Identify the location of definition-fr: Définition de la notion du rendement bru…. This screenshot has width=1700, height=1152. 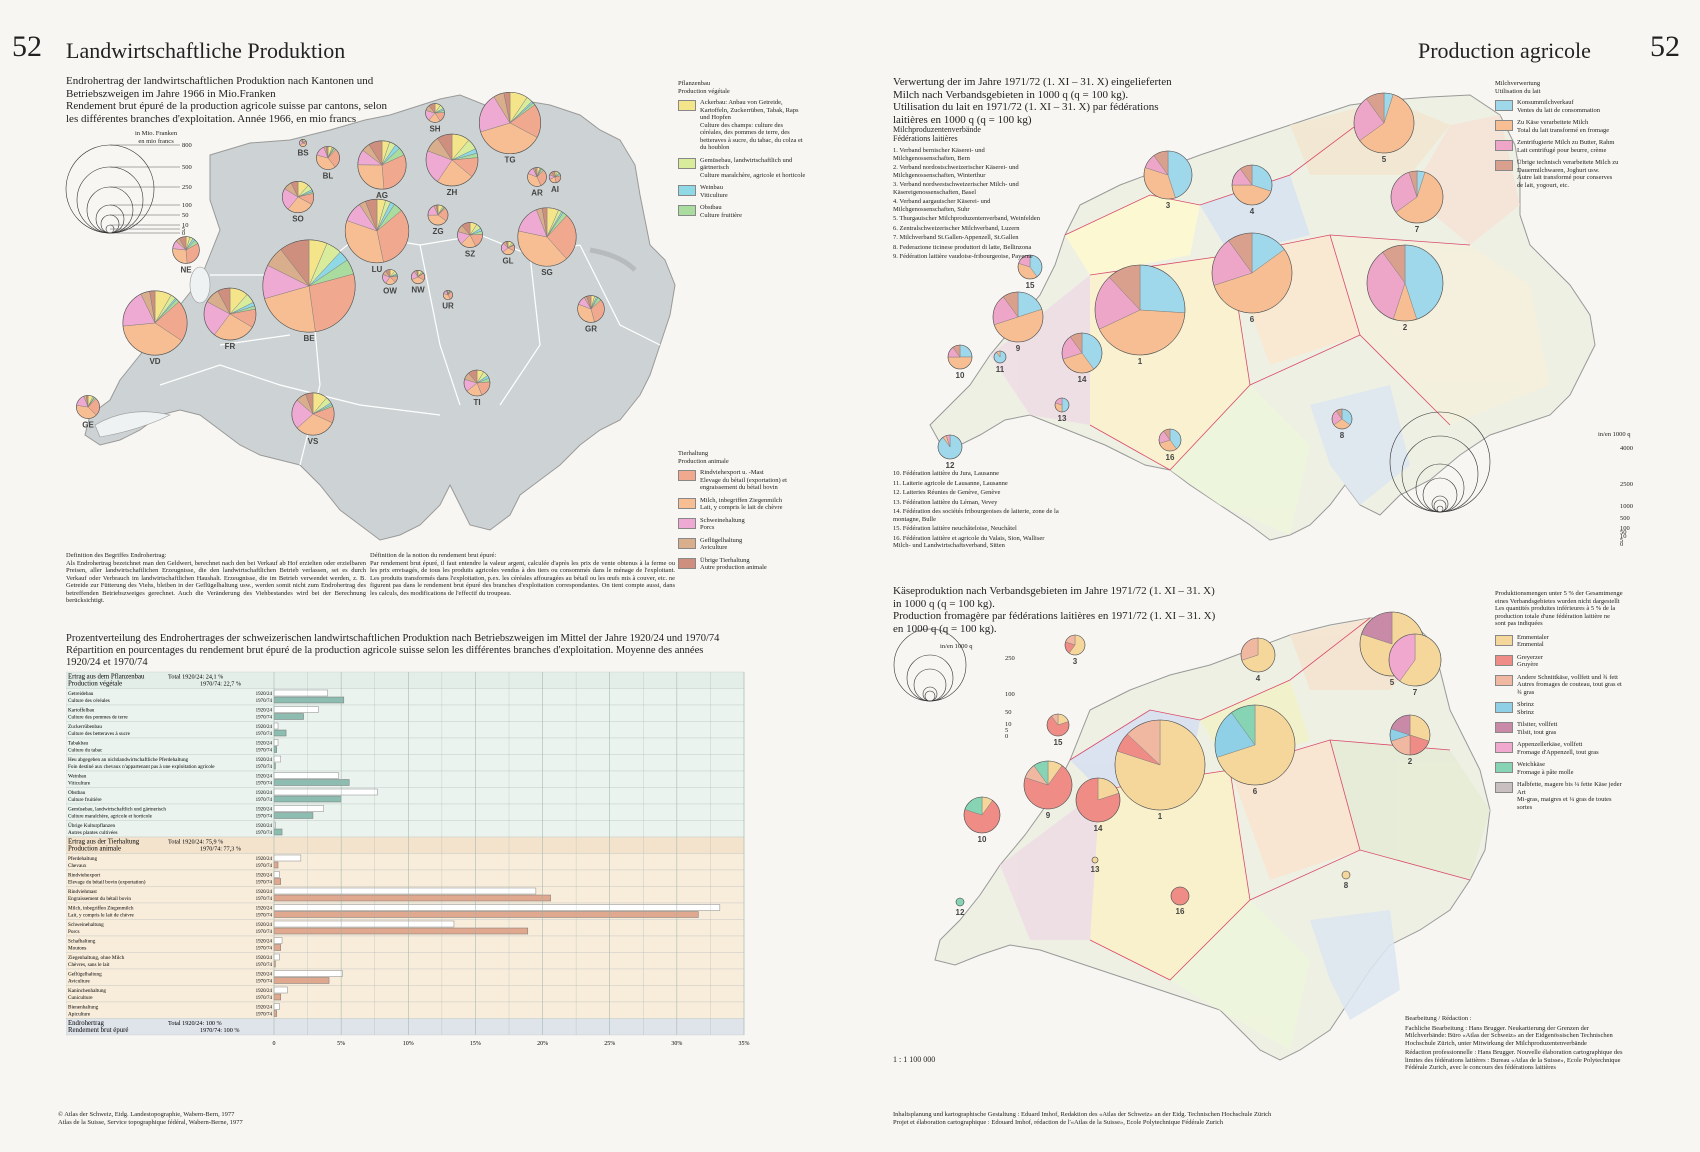
(522, 574).